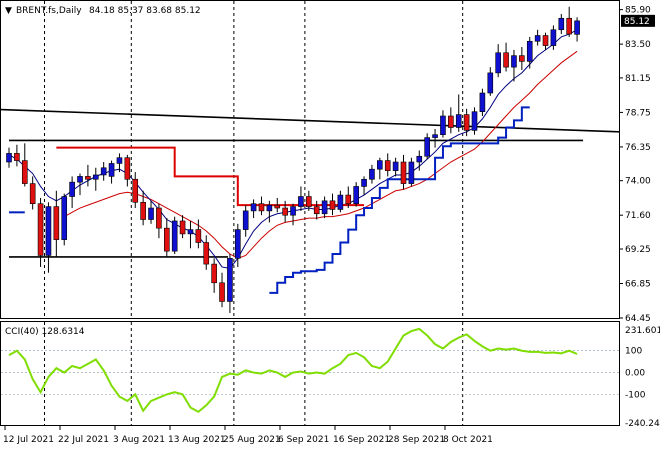  Describe the element at coordinates (8, 11) in the screenshot. I see `expand-icon: ▼` at that location.